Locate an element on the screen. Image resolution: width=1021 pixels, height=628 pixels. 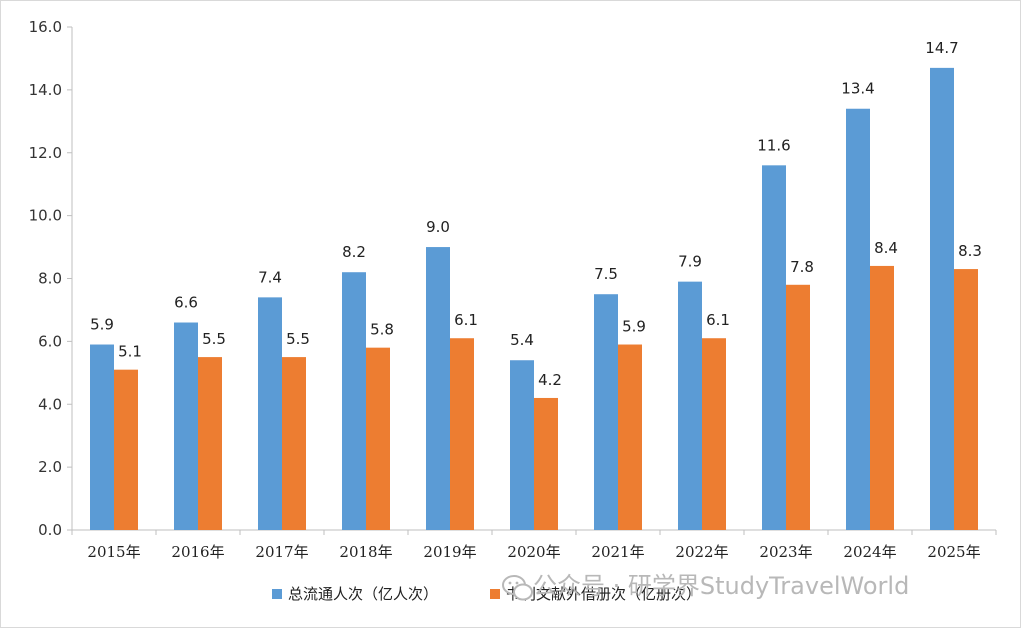
legend: 总流通人次（亿人次） 书刊文献外借册次（亿册次） is located at coordinates (486, 594).